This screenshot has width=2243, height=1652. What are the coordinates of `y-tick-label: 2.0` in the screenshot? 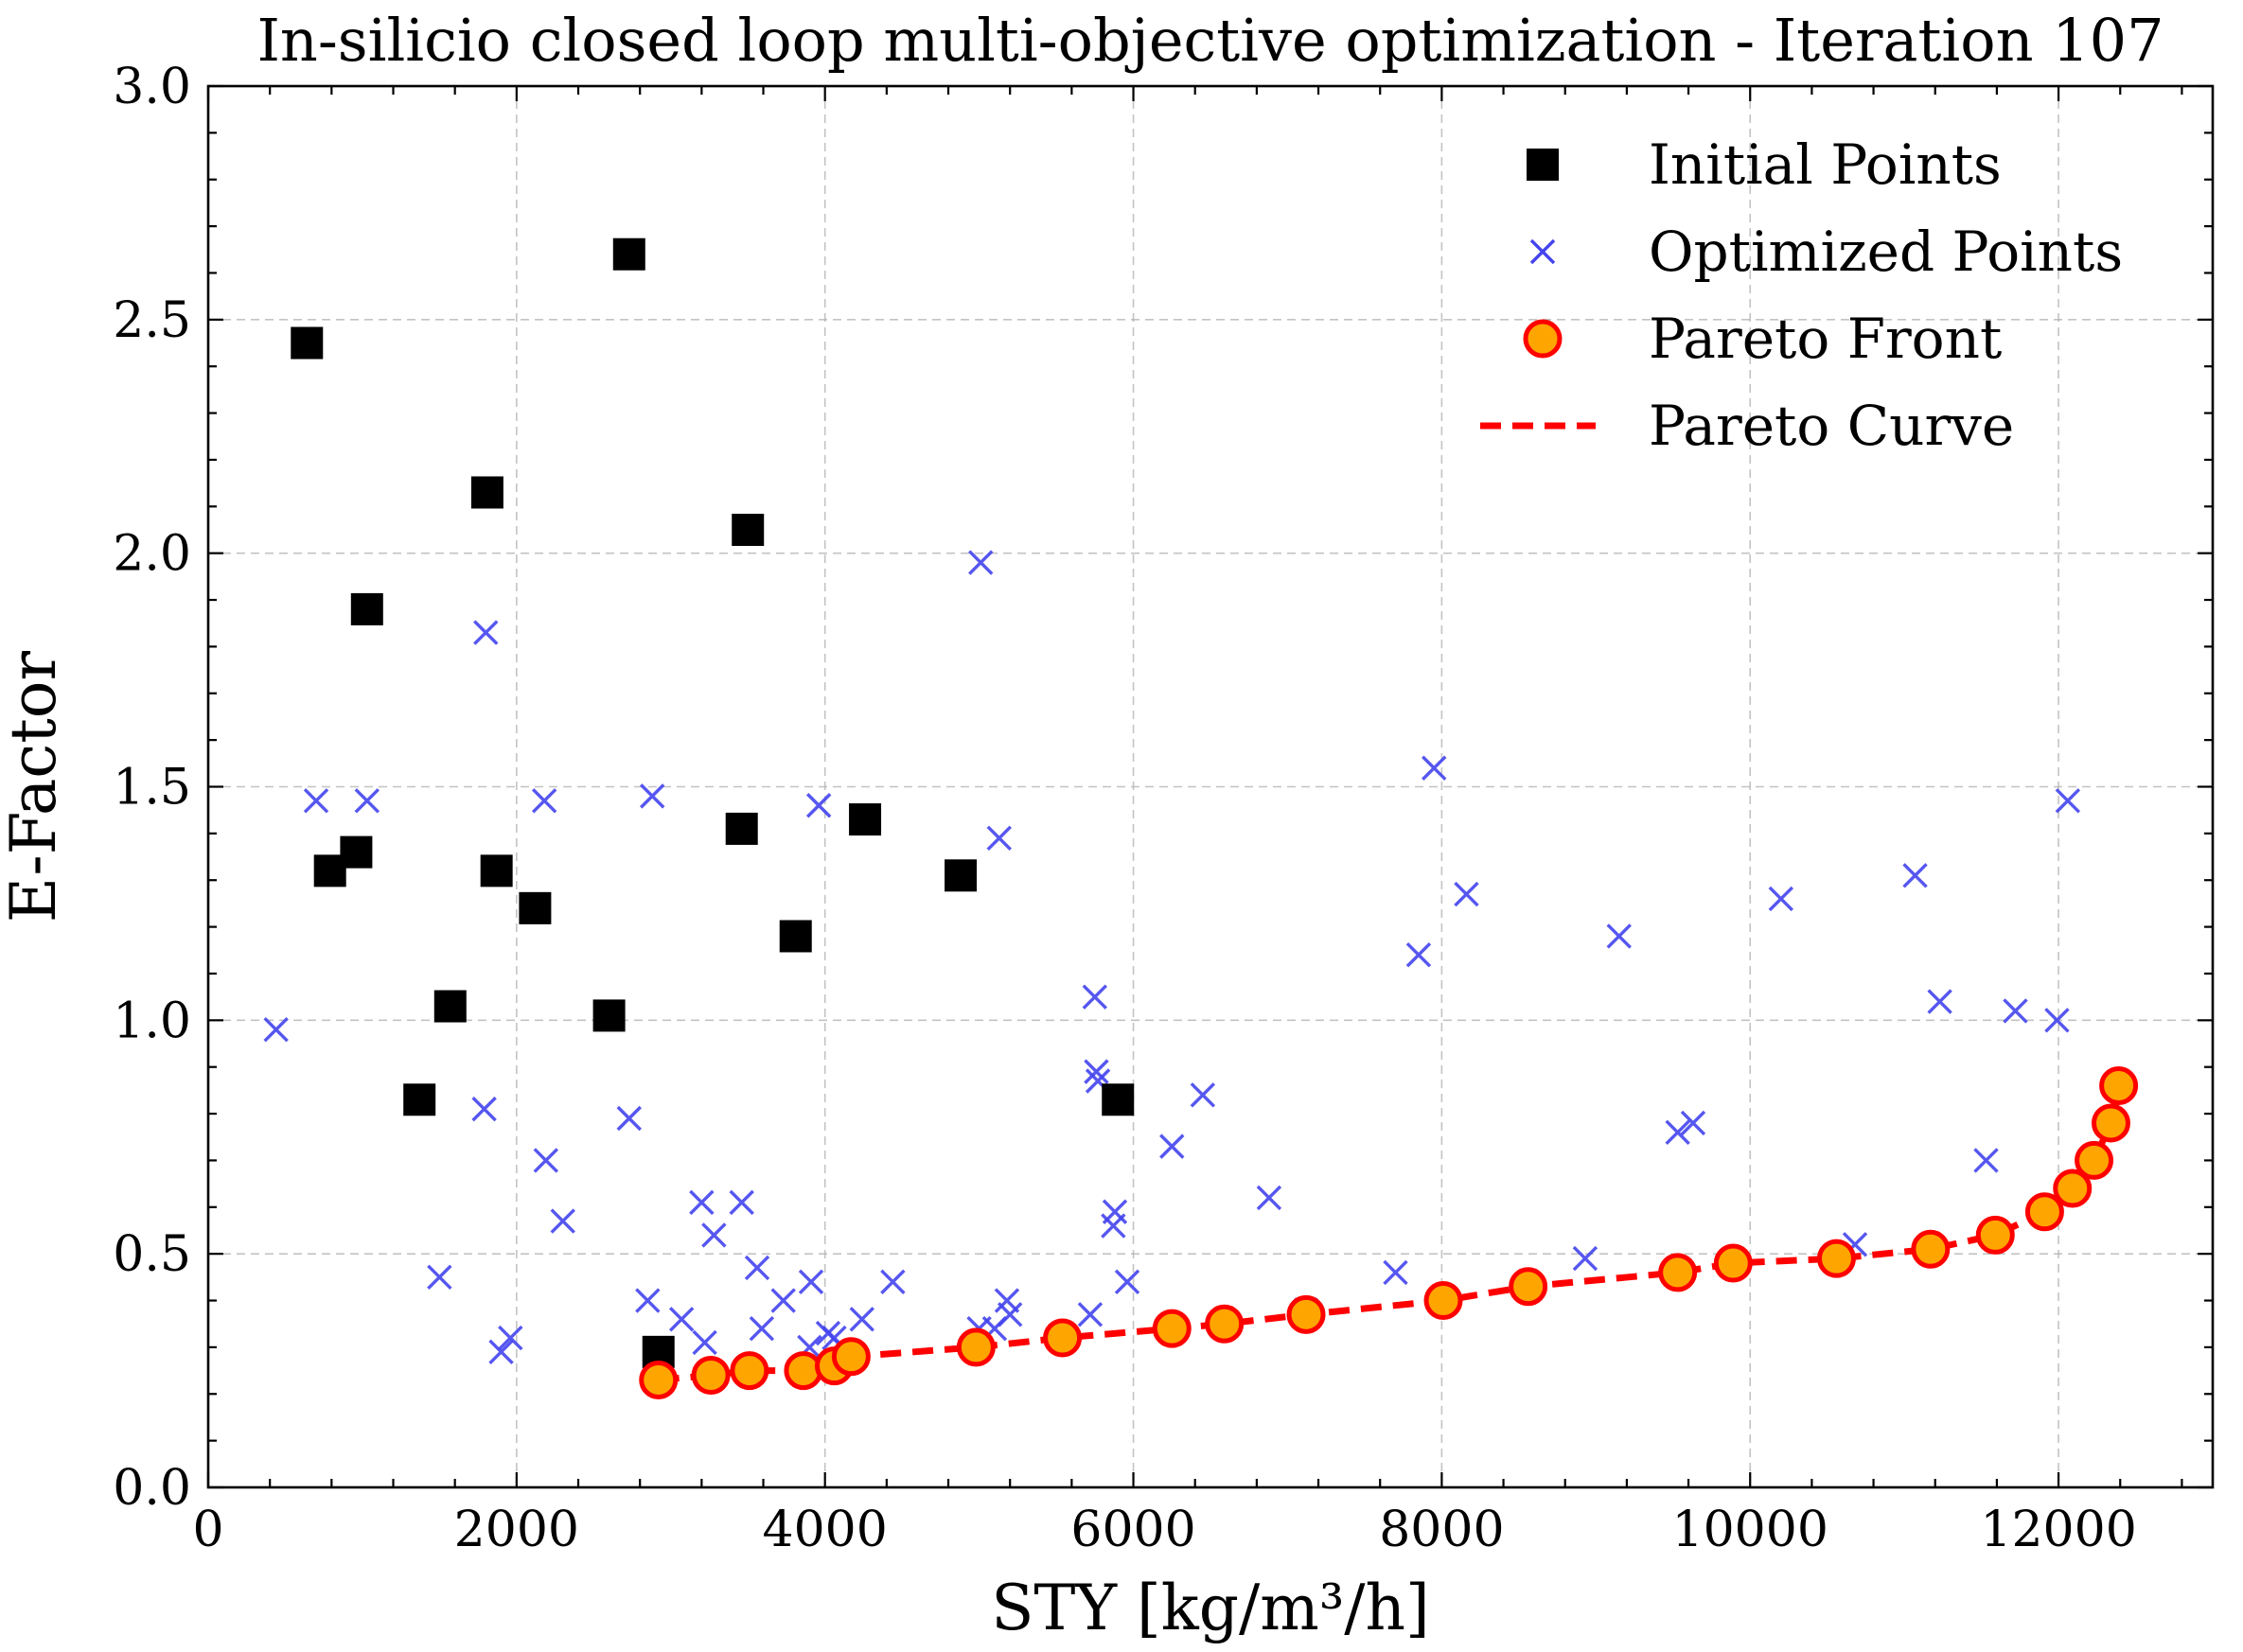 It's located at (152, 554).